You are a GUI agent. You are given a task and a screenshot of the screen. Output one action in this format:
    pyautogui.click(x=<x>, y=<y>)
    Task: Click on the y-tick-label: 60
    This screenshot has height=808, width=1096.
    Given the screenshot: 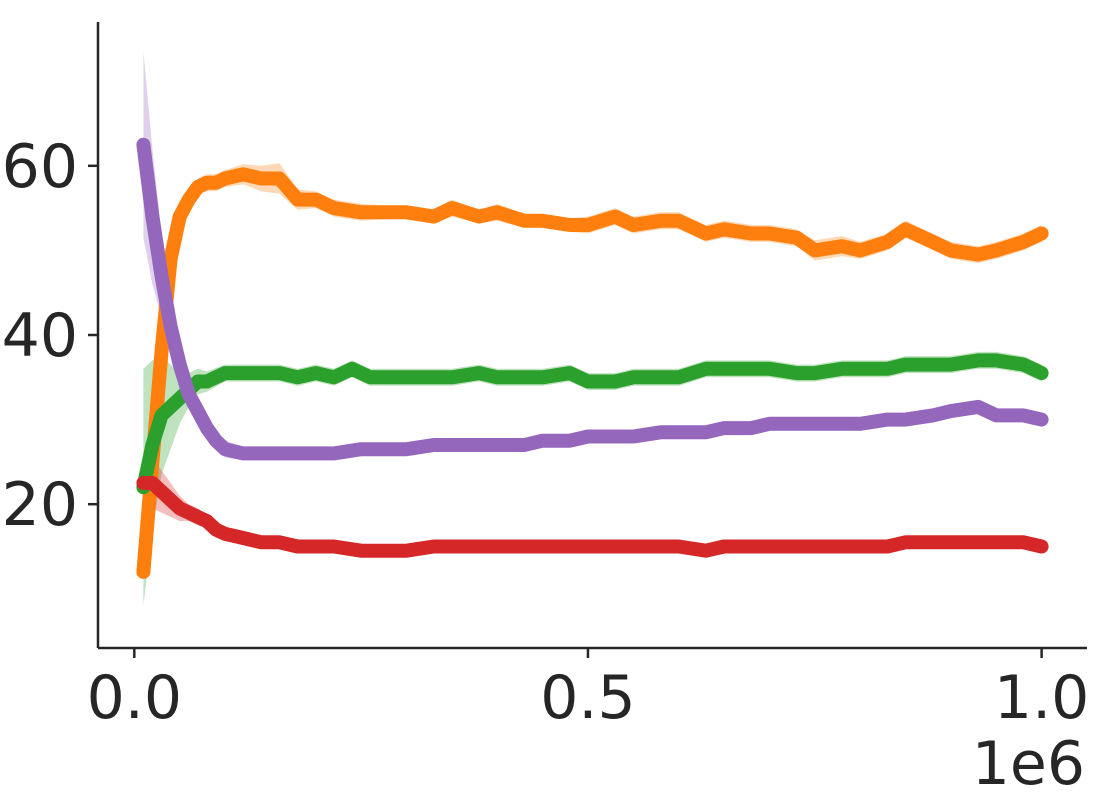 What is the action you would take?
    pyautogui.click(x=40, y=167)
    